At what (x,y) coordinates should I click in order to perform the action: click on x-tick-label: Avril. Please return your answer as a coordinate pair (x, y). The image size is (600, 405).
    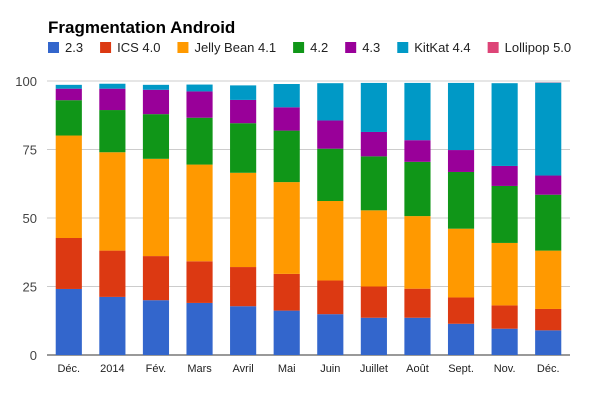
    Looking at the image, I should click on (243, 369).